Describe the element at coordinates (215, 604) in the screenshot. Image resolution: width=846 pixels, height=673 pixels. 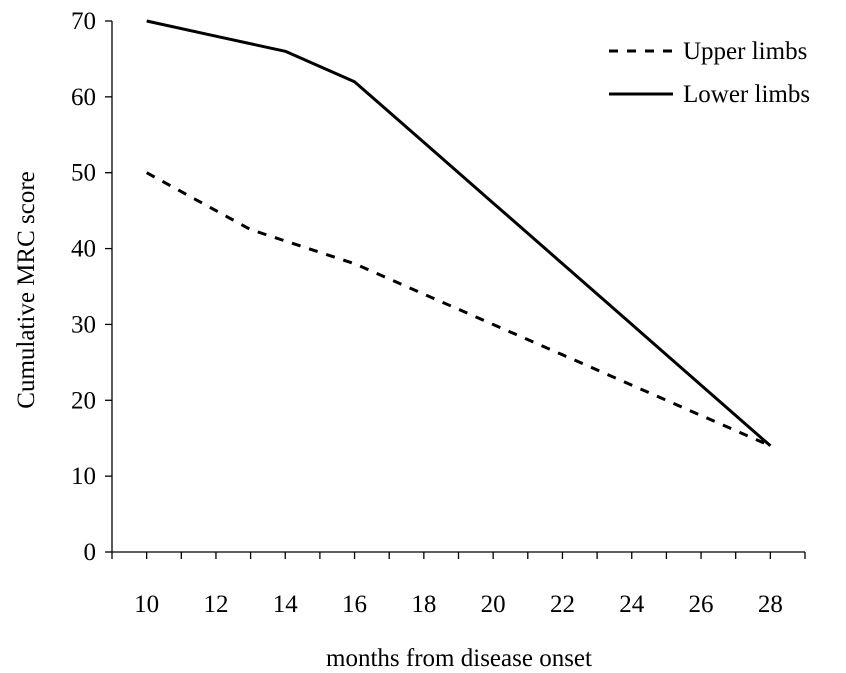
I see `x-tick-label: 12` at that location.